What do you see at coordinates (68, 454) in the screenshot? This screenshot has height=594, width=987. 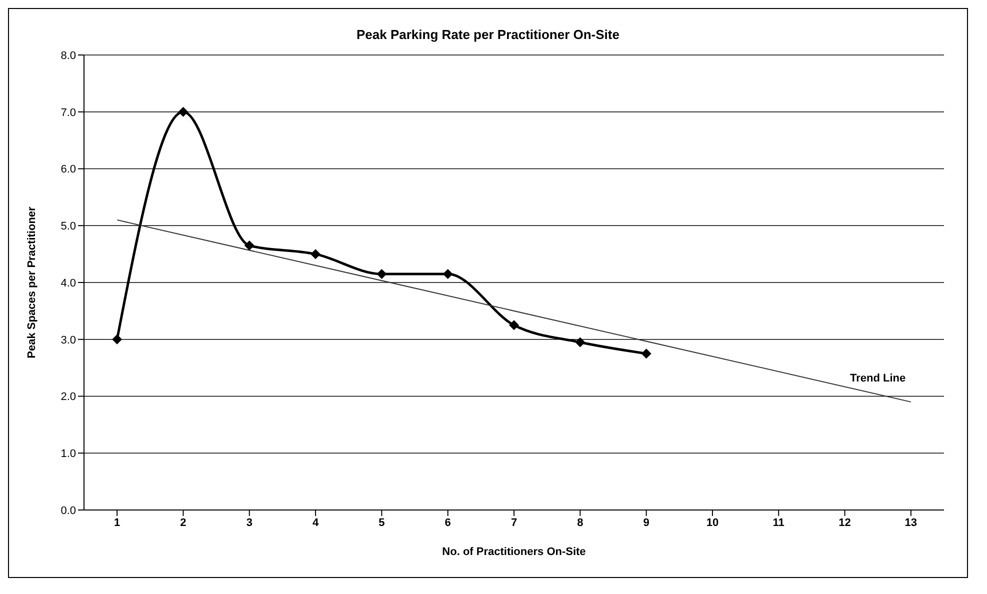 I see `y-tick-label: 1.0` at bounding box center [68, 454].